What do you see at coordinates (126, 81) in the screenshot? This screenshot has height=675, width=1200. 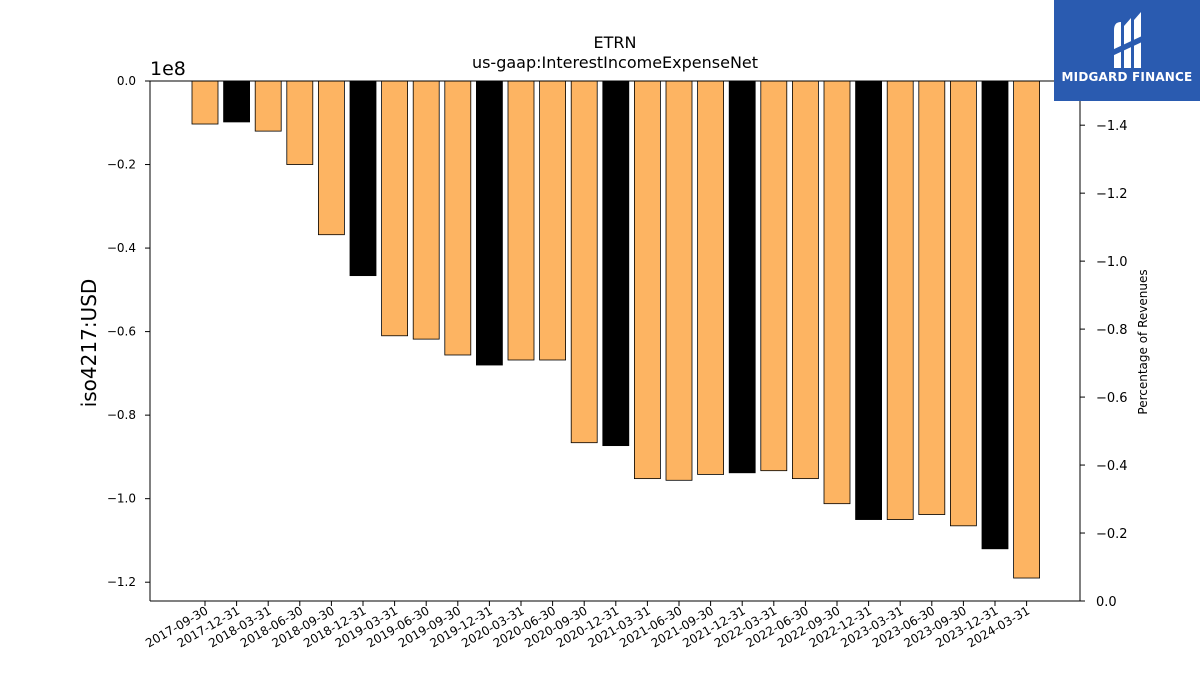 I see `y-tick-label: 0.0` at bounding box center [126, 81].